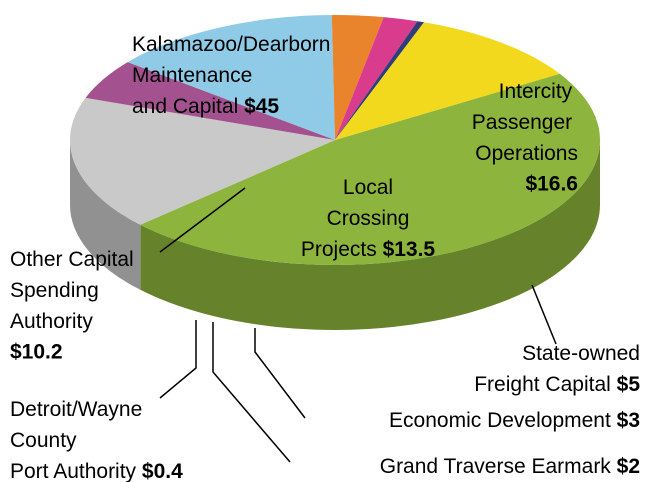  I want to click on value-label: $13.5, so click(409, 249).